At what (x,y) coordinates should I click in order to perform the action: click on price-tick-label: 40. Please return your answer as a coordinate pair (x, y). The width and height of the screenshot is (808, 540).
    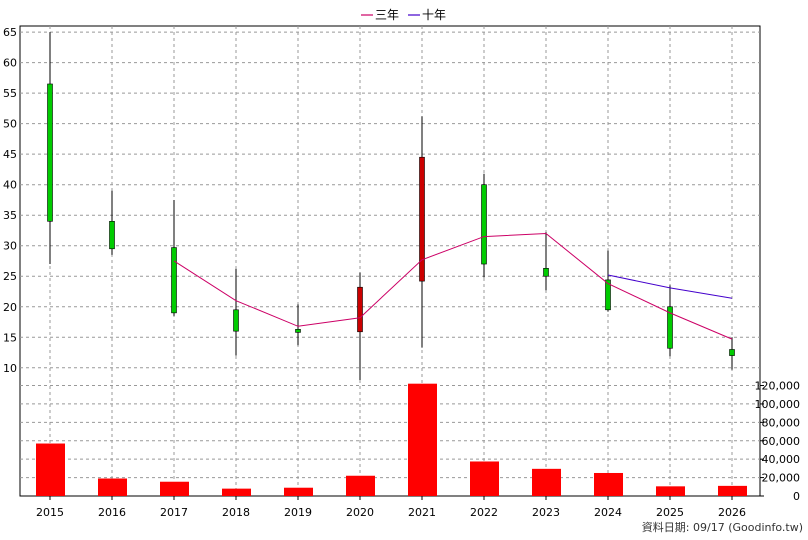
    Looking at the image, I should click on (10, 185).